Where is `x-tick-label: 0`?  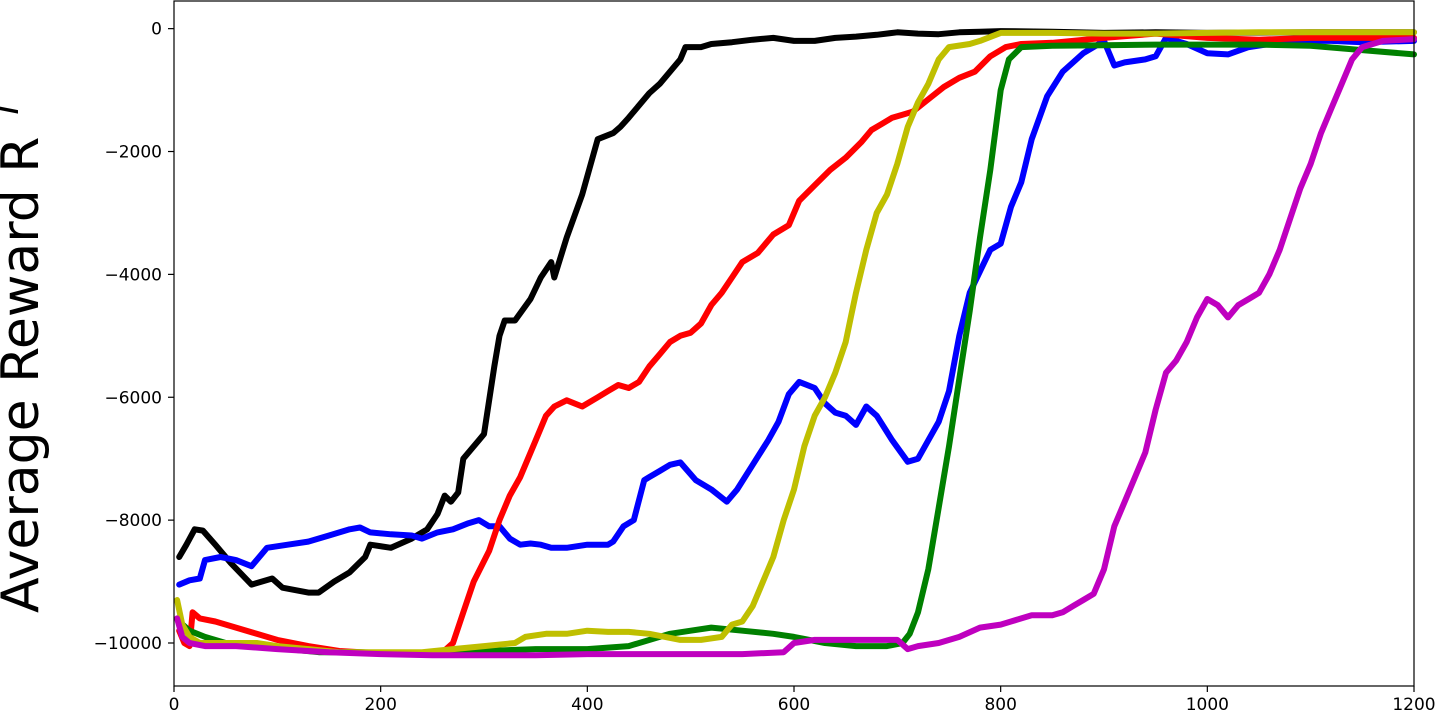 x-tick-label: 0 is located at coordinates (174, 705).